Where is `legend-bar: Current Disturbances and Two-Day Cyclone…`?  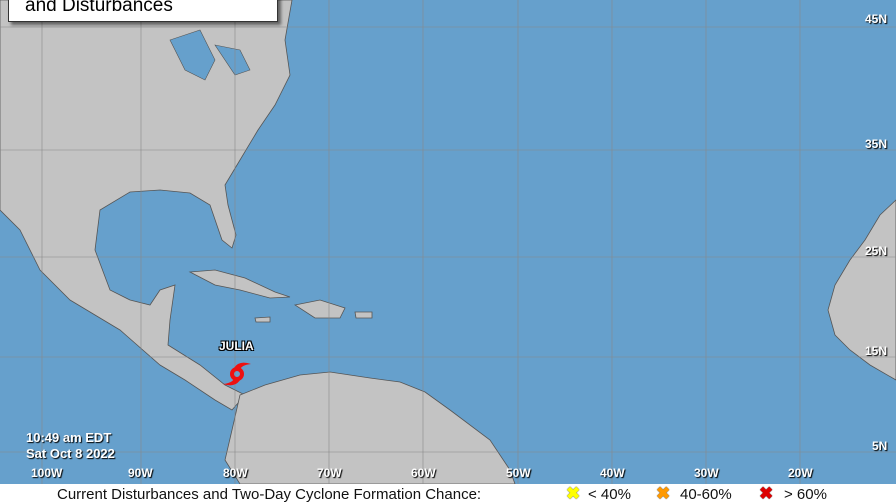
legend-bar: Current Disturbances and Two-Day Cyclone… is located at coordinates (448, 494).